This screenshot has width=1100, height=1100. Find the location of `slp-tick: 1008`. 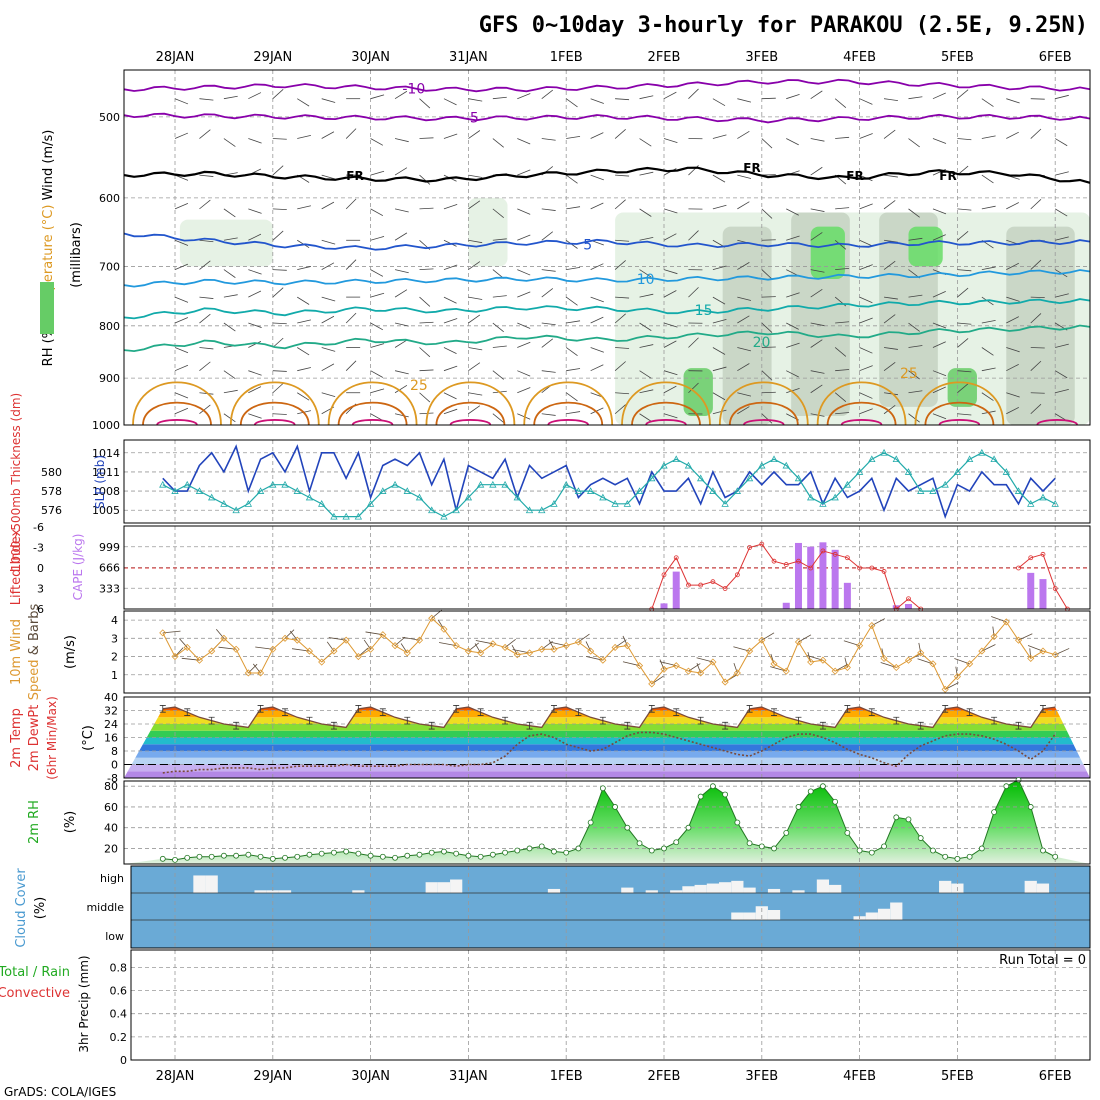

slp-tick: 1008 is located at coordinates (106, 491).